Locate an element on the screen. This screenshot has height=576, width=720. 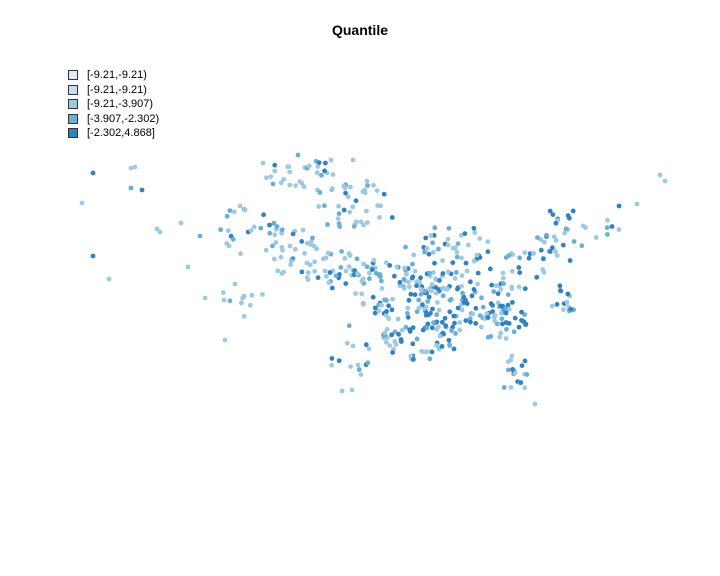
legend-label: [-9.21,-3.907) is located at coordinates (120, 104).